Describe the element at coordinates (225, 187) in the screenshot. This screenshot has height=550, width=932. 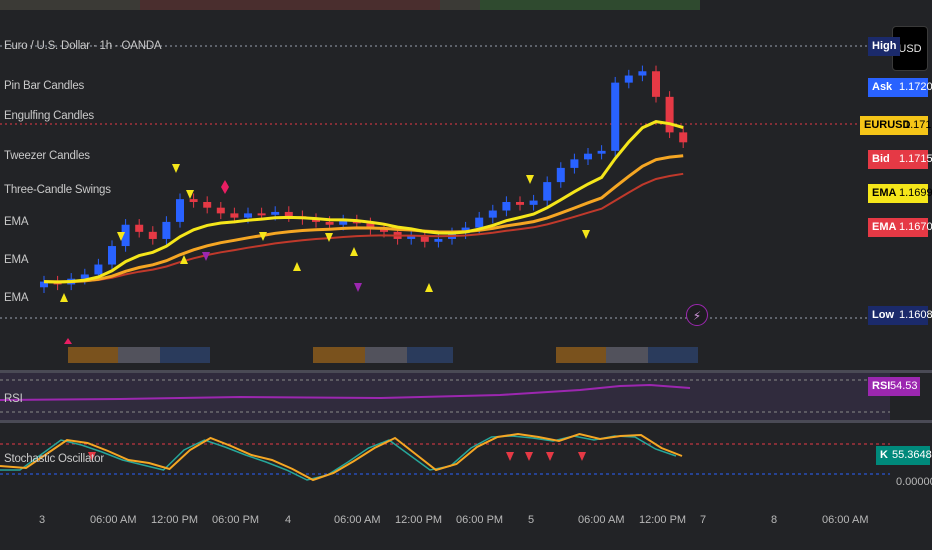
I see `pattern-diamond` at that location.